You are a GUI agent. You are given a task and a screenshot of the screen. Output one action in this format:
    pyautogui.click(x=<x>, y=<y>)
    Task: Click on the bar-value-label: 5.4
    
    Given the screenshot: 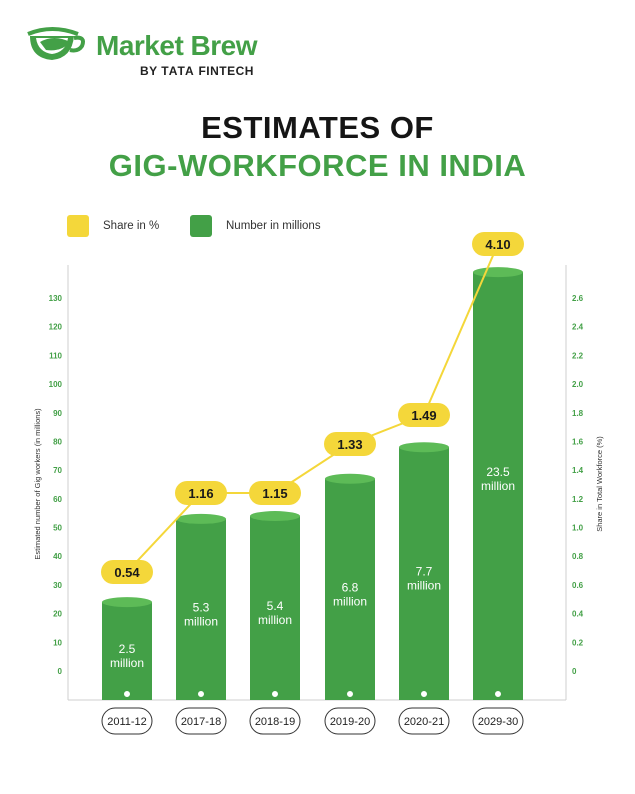 What is the action you would take?
    pyautogui.click(x=275, y=606)
    